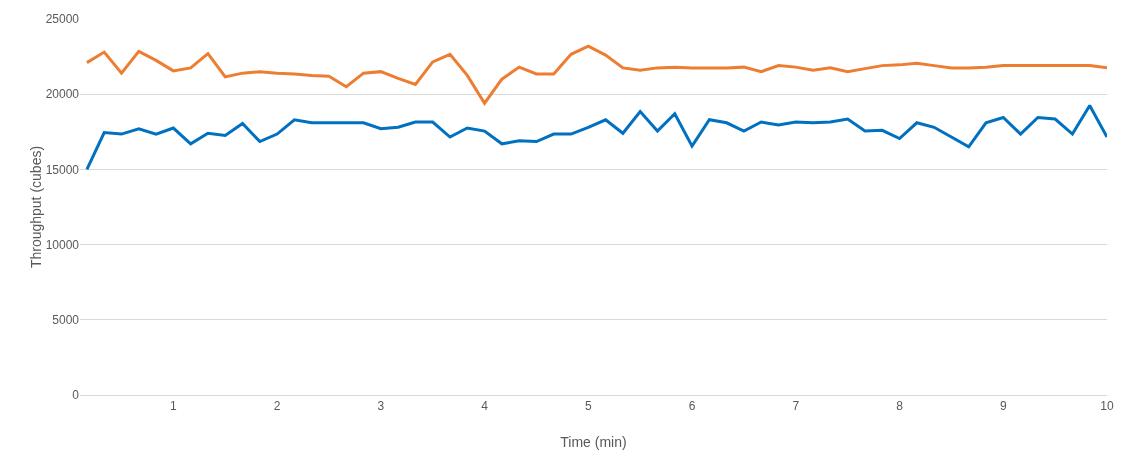  Describe the element at coordinates (796, 406) in the screenshot. I see `x-tick-label: 7` at that location.